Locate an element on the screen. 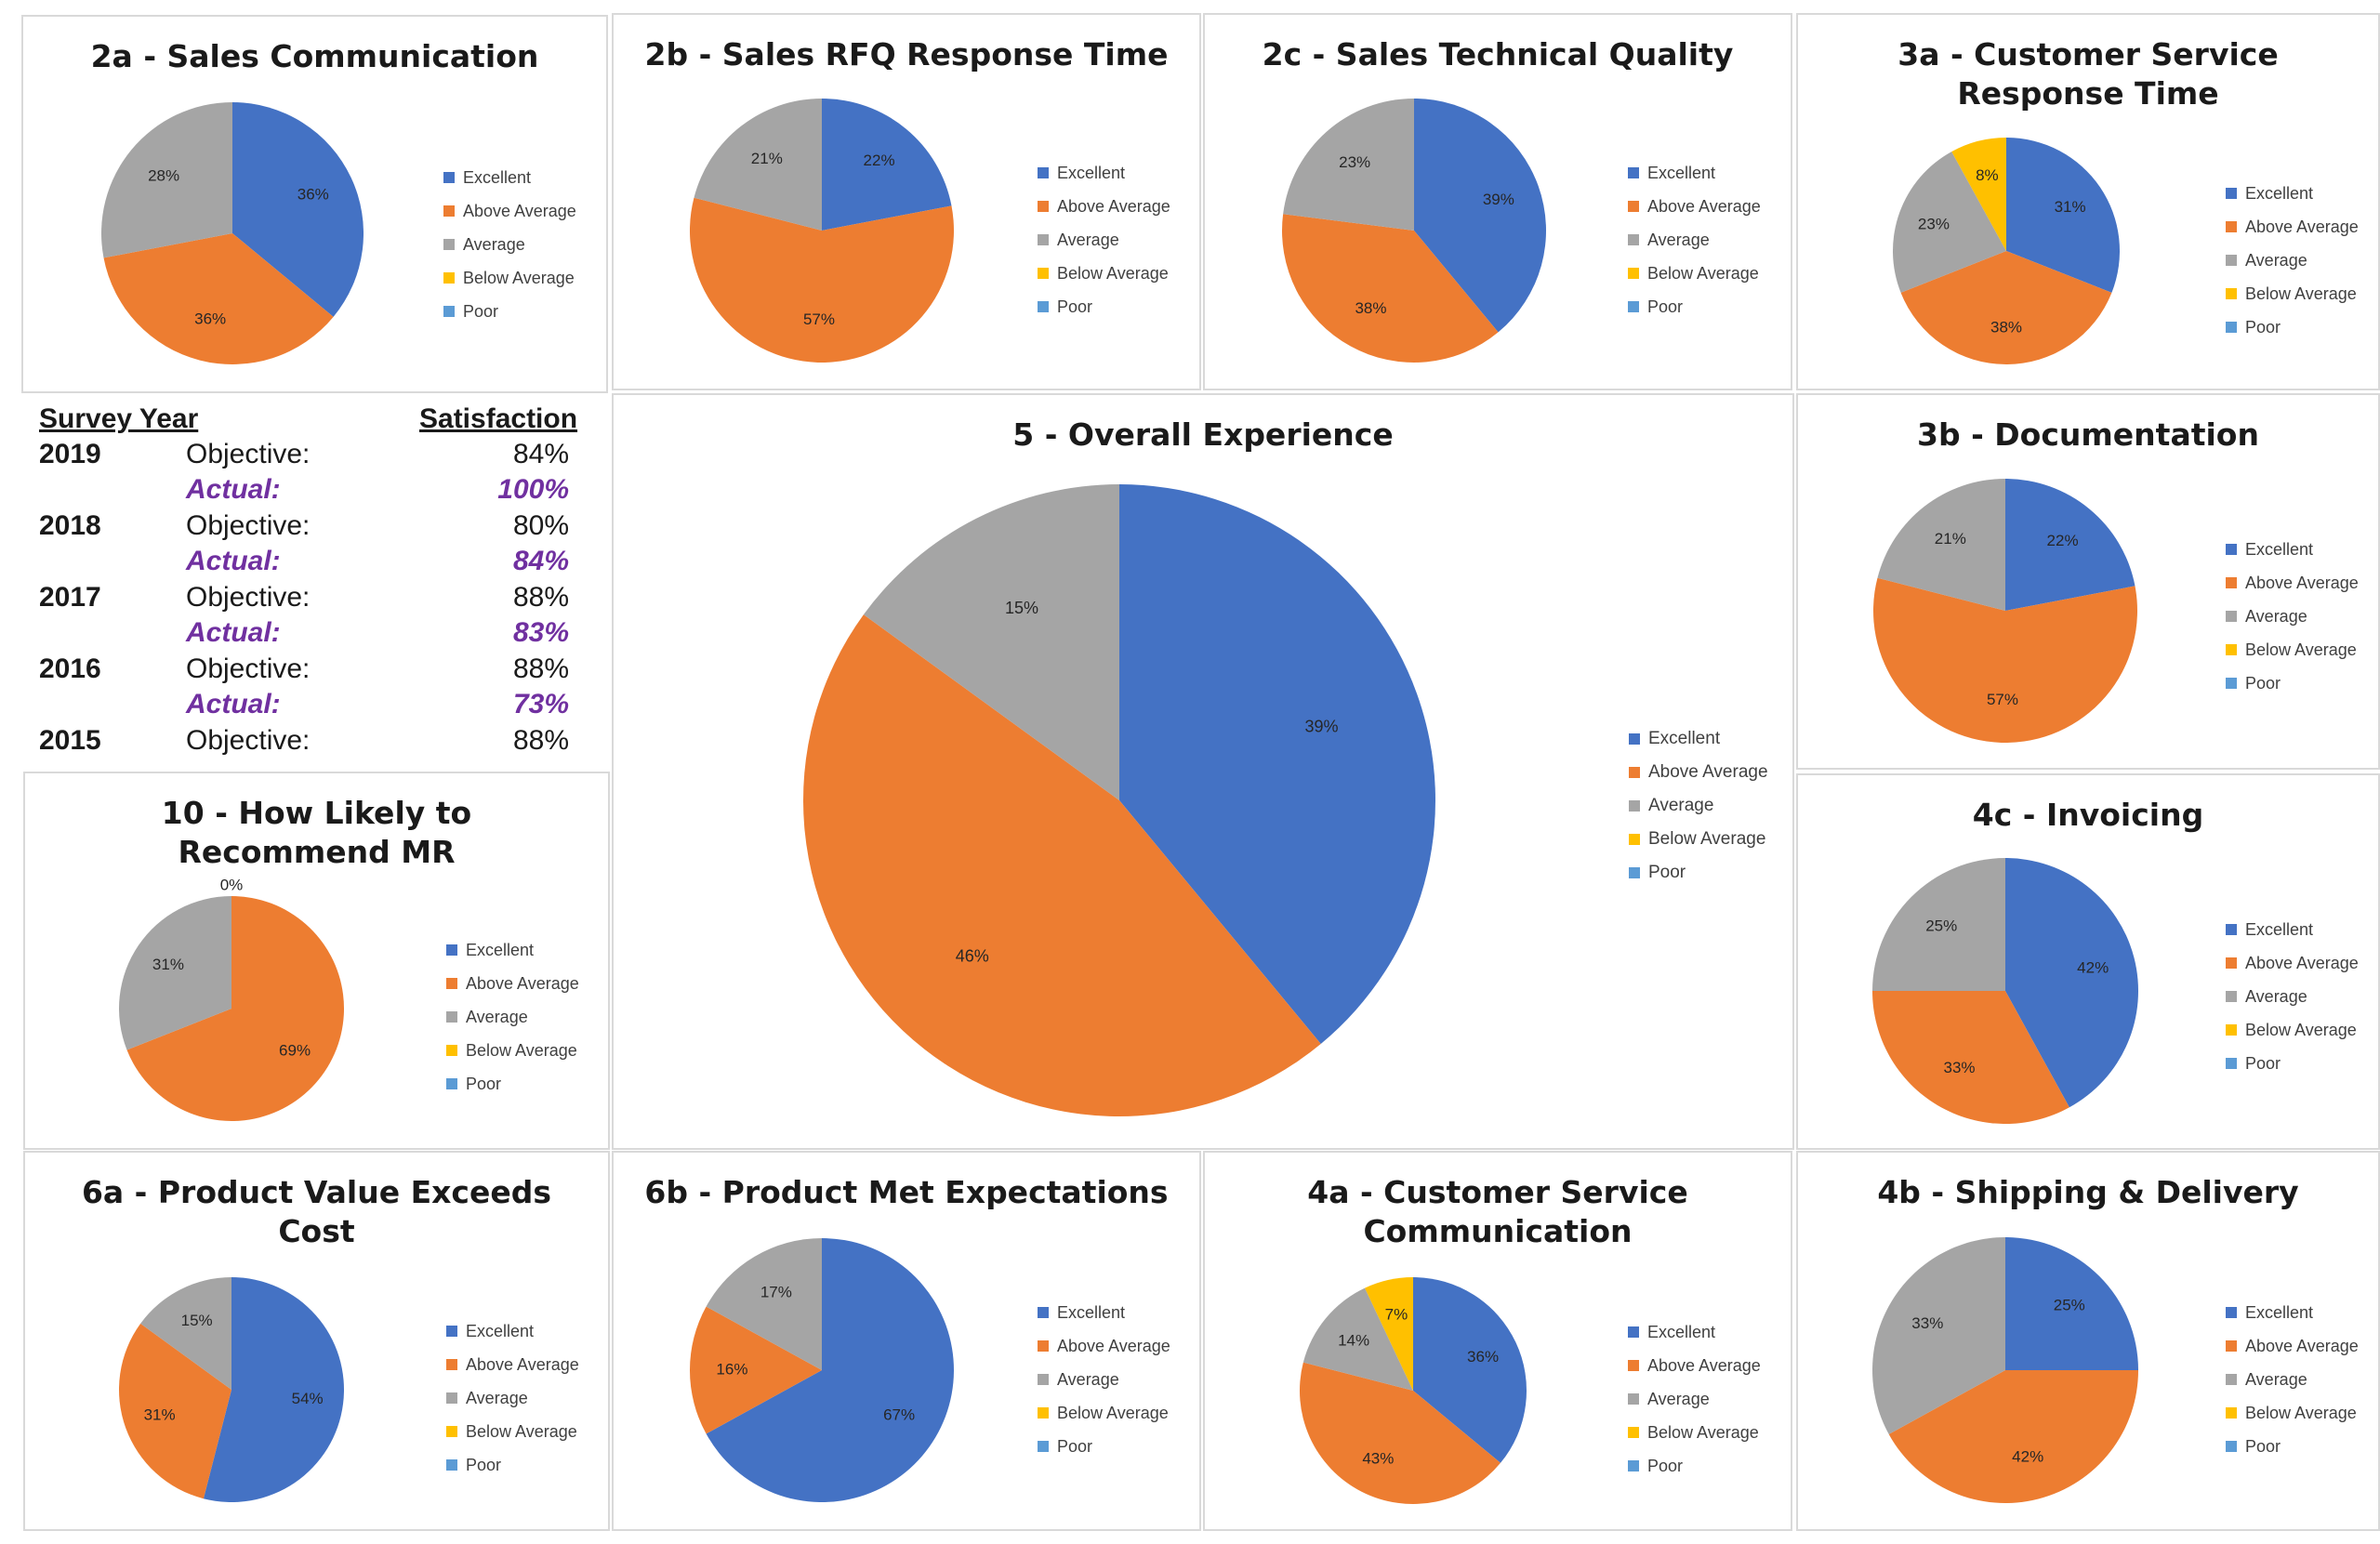 The image size is (2380, 1544). survey-year: 2017 is located at coordinates (70, 597).